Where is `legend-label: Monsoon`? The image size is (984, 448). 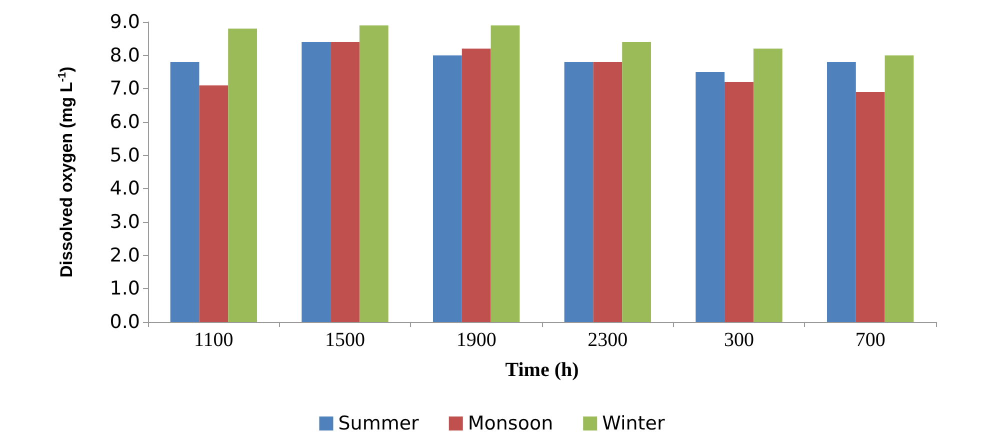
legend-label: Monsoon is located at coordinates (511, 423).